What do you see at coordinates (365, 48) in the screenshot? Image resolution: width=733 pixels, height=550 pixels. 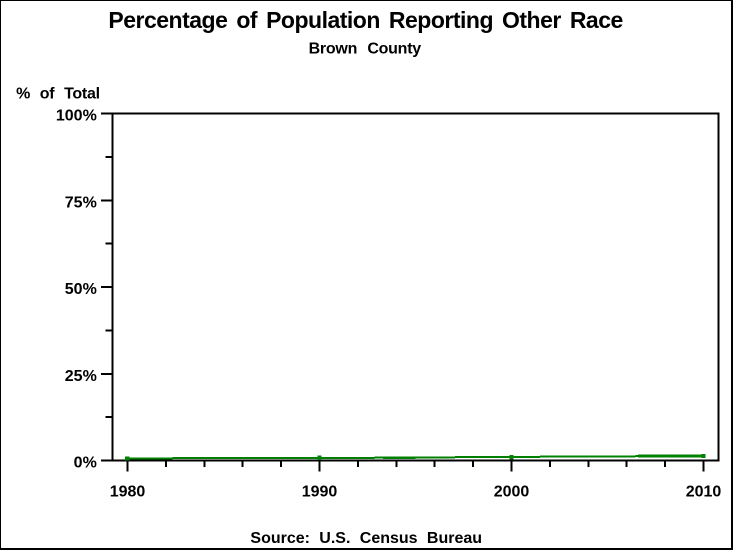 I see `svg-text: Brown County` at bounding box center [365, 48].